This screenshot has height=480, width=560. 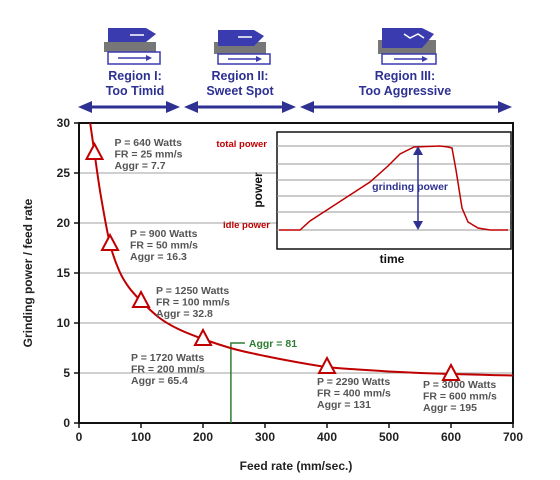 I want to click on y-tick-label: 10, so click(x=64, y=323).